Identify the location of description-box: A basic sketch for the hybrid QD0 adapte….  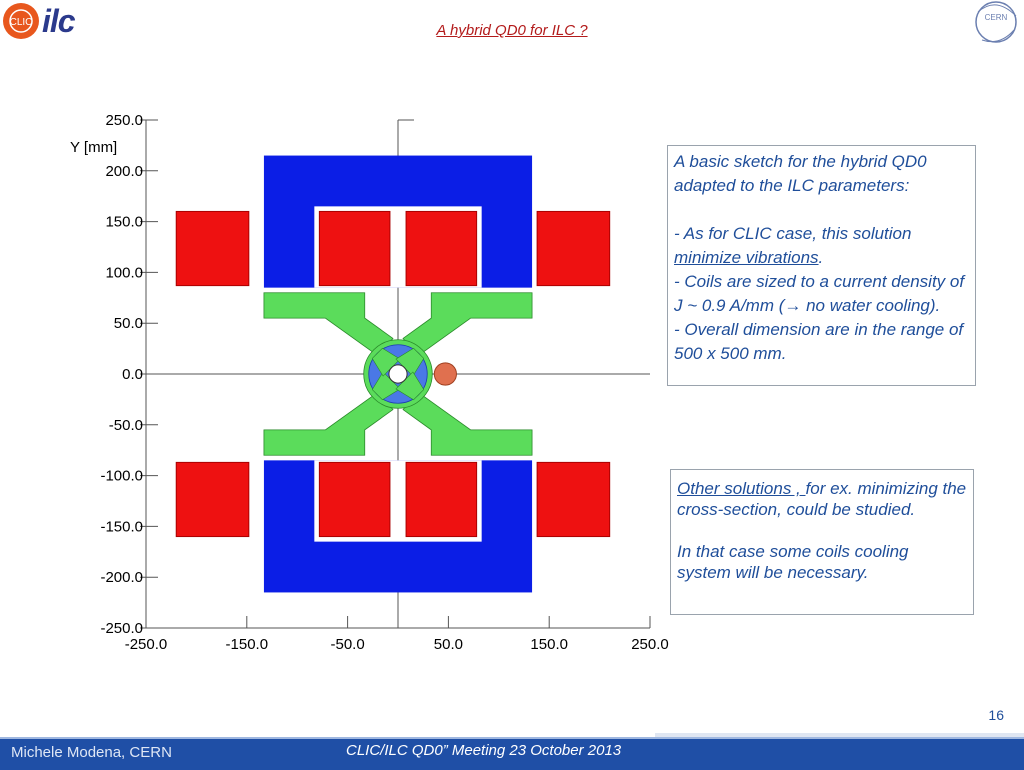
(821, 265).